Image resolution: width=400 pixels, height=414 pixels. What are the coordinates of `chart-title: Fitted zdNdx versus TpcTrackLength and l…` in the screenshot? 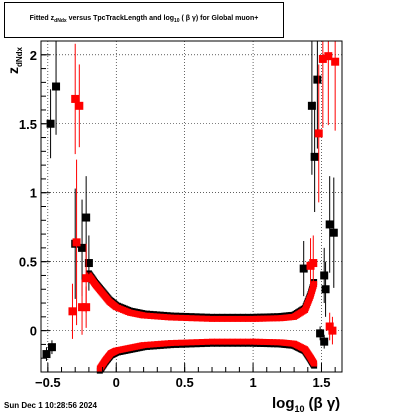 It's located at (144, 19).